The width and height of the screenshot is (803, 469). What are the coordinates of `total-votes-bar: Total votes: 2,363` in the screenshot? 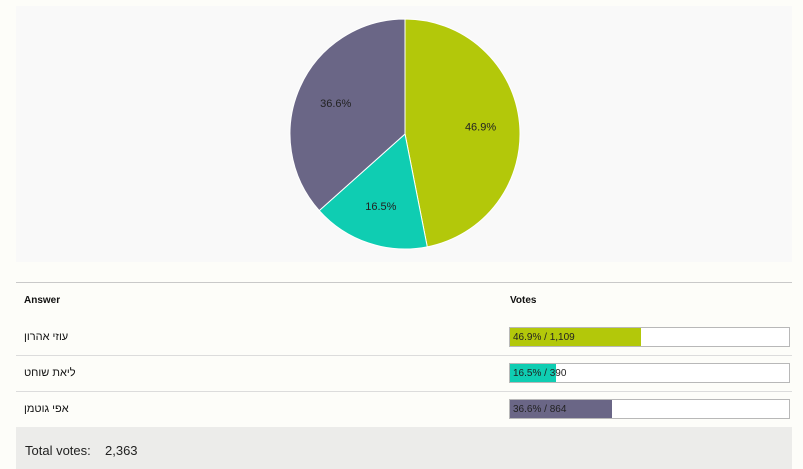 It's located at (404, 448).